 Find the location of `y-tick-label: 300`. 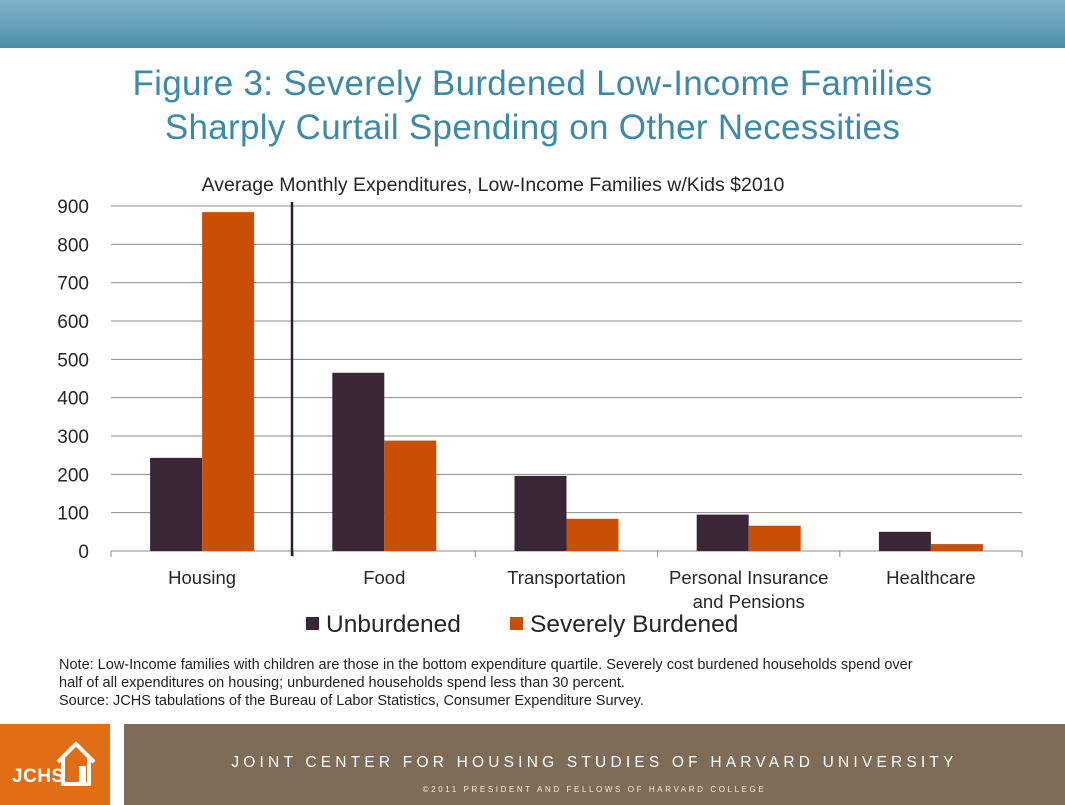

y-tick-label: 300 is located at coordinates (73, 437).